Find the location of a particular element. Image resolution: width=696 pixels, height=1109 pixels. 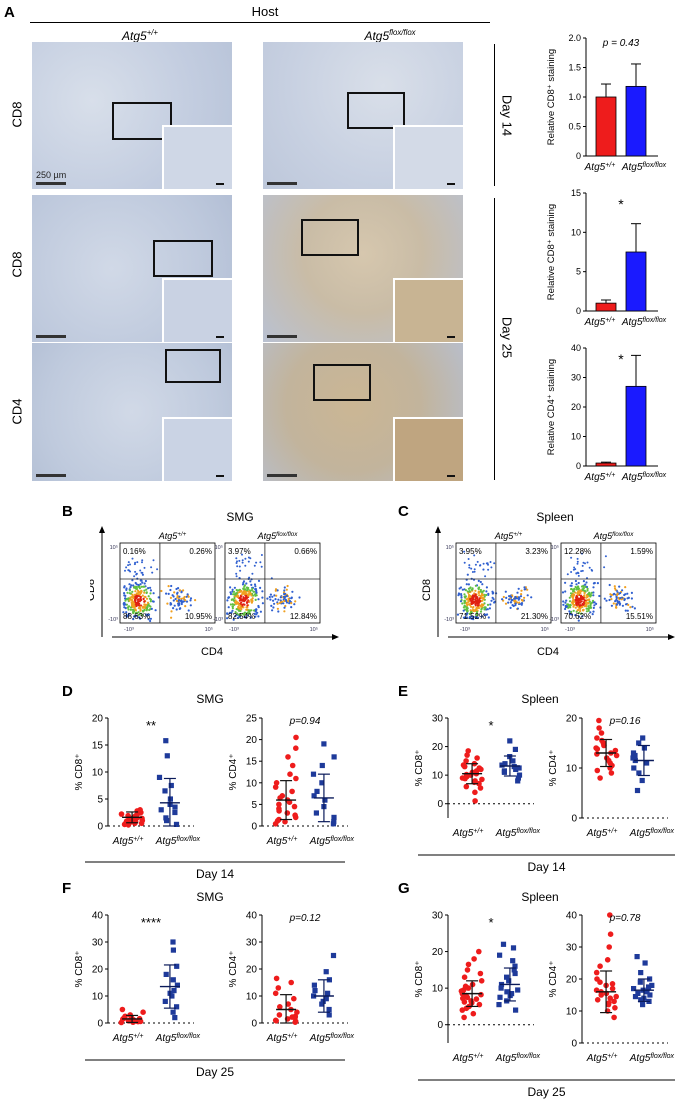

x-axis-label: CD4 is located at coordinates (212, 652).